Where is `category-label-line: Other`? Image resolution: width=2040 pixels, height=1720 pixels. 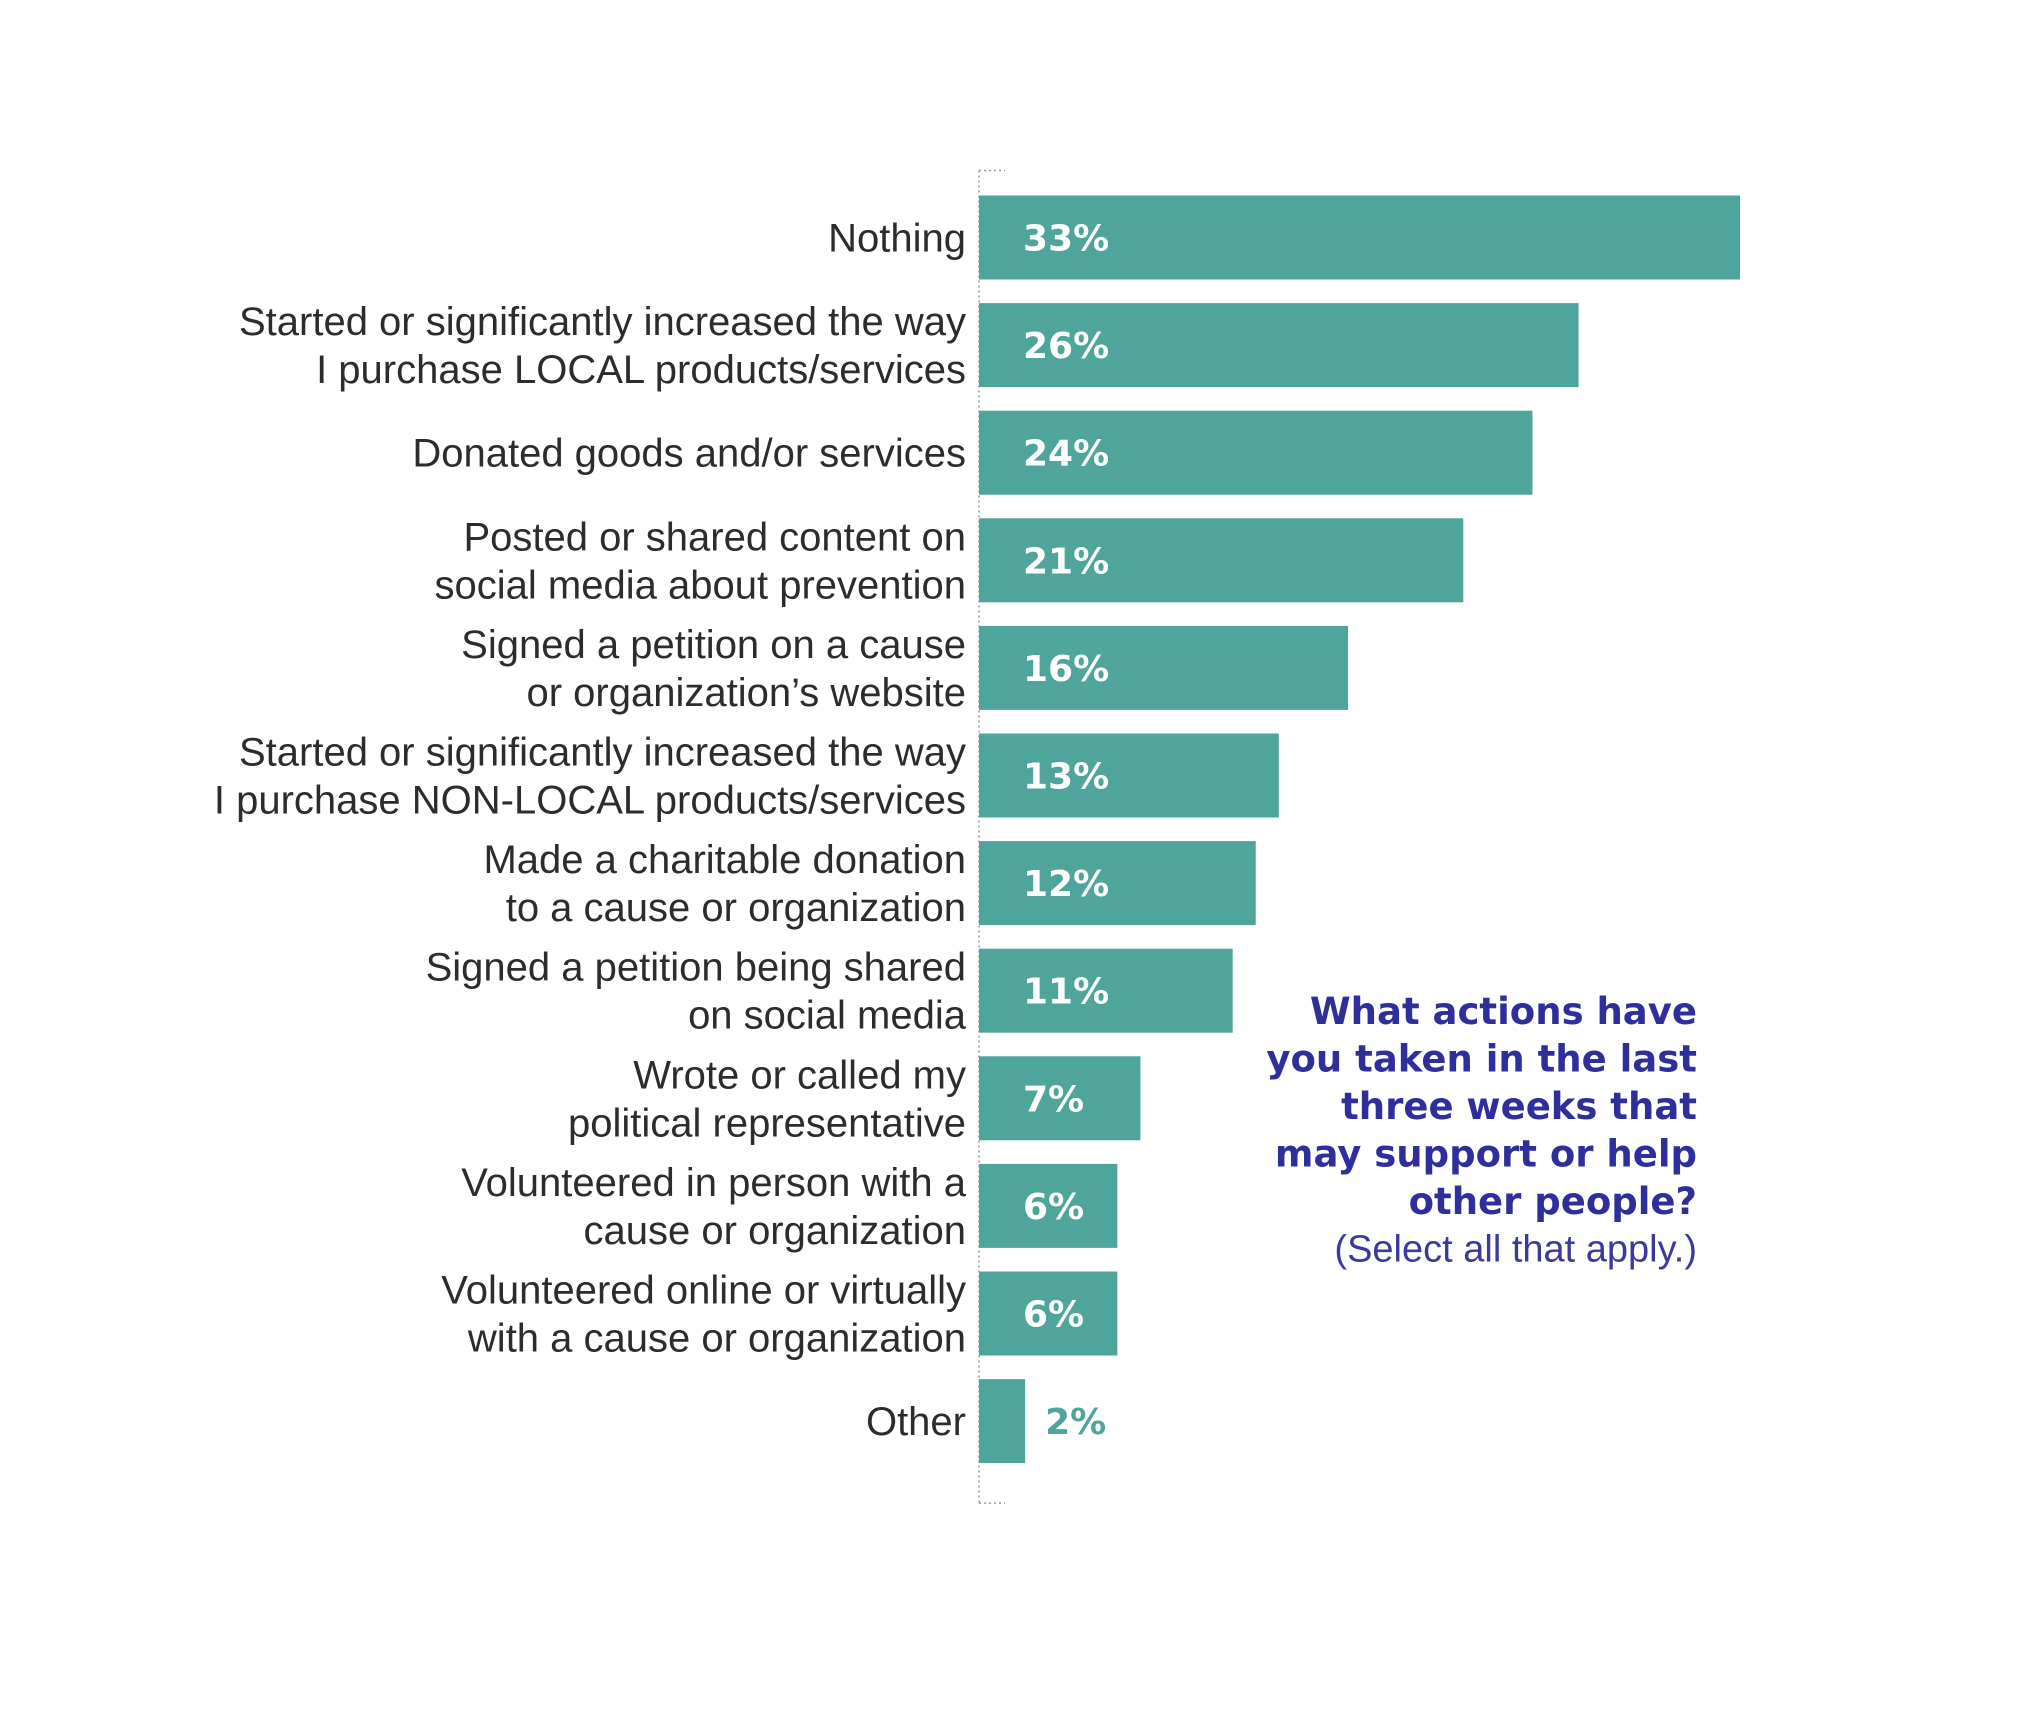 category-label-line: Other is located at coordinates (916, 1422).